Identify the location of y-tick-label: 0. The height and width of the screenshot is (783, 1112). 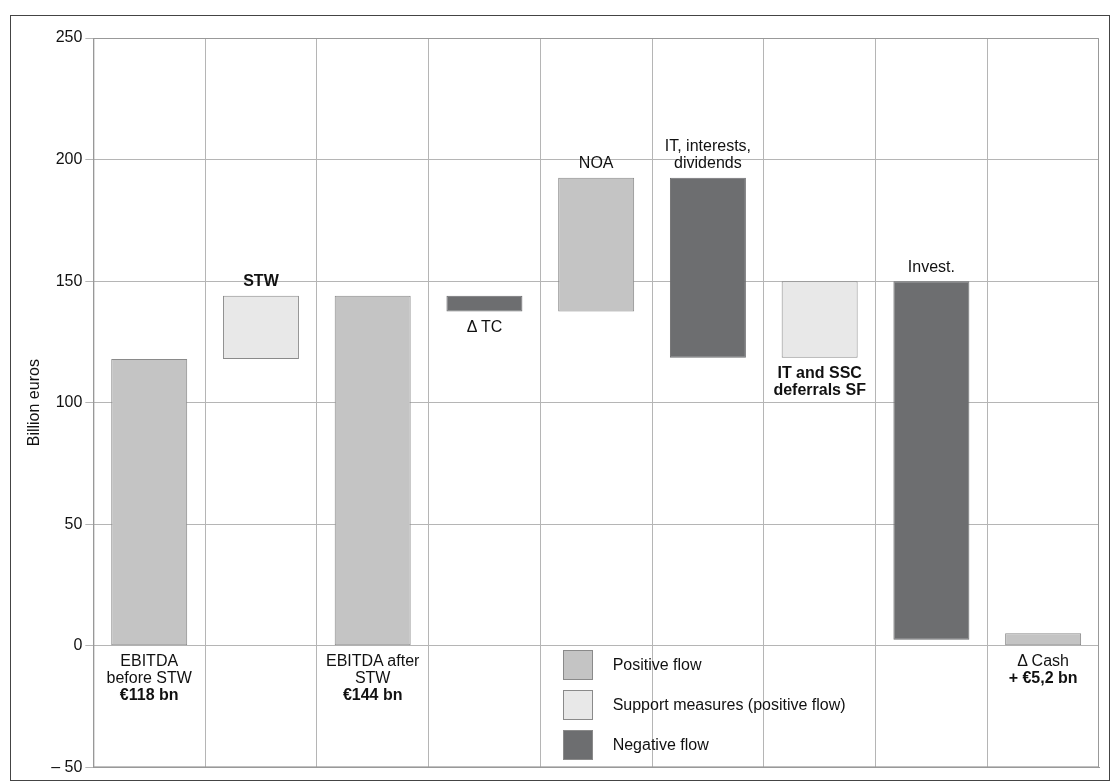
(78, 645).